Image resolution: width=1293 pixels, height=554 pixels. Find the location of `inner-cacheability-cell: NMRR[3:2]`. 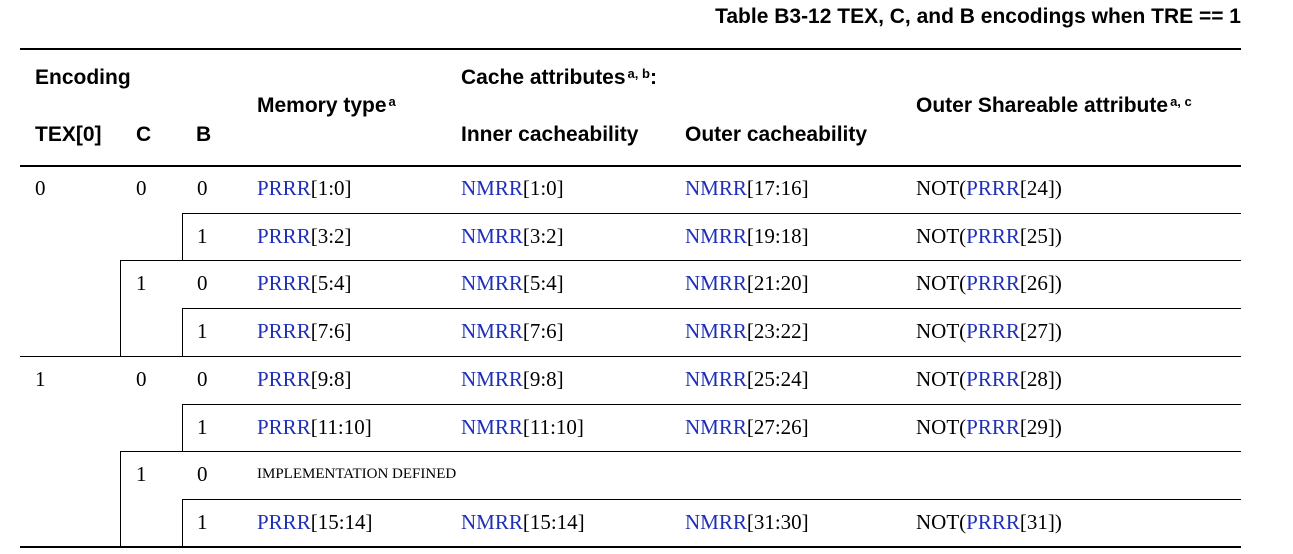

inner-cacheability-cell: NMRR[3:2] is located at coordinates (512, 236).